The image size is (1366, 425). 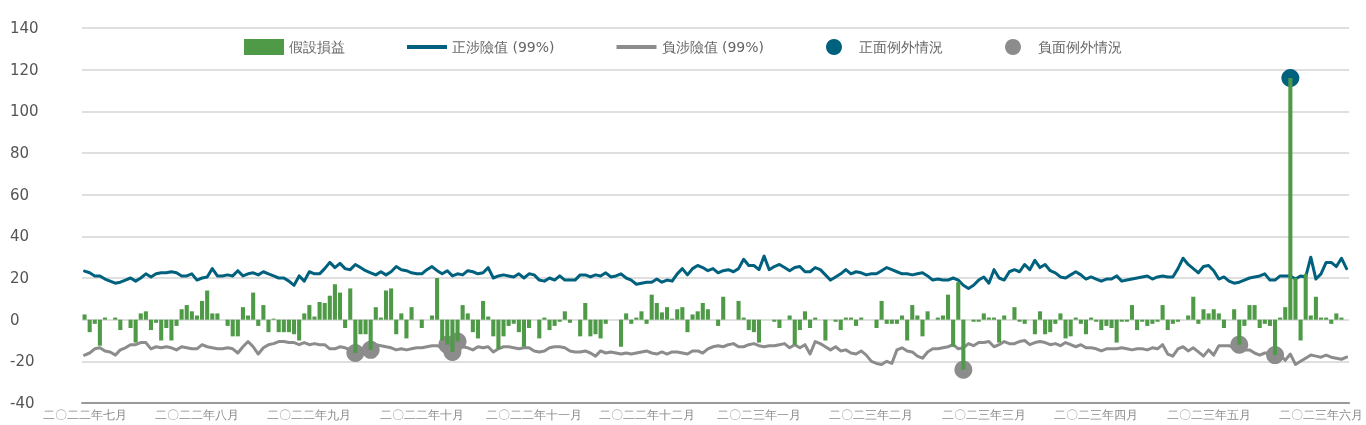 I want to click on y-tick-label: 120, so click(x=24, y=69).